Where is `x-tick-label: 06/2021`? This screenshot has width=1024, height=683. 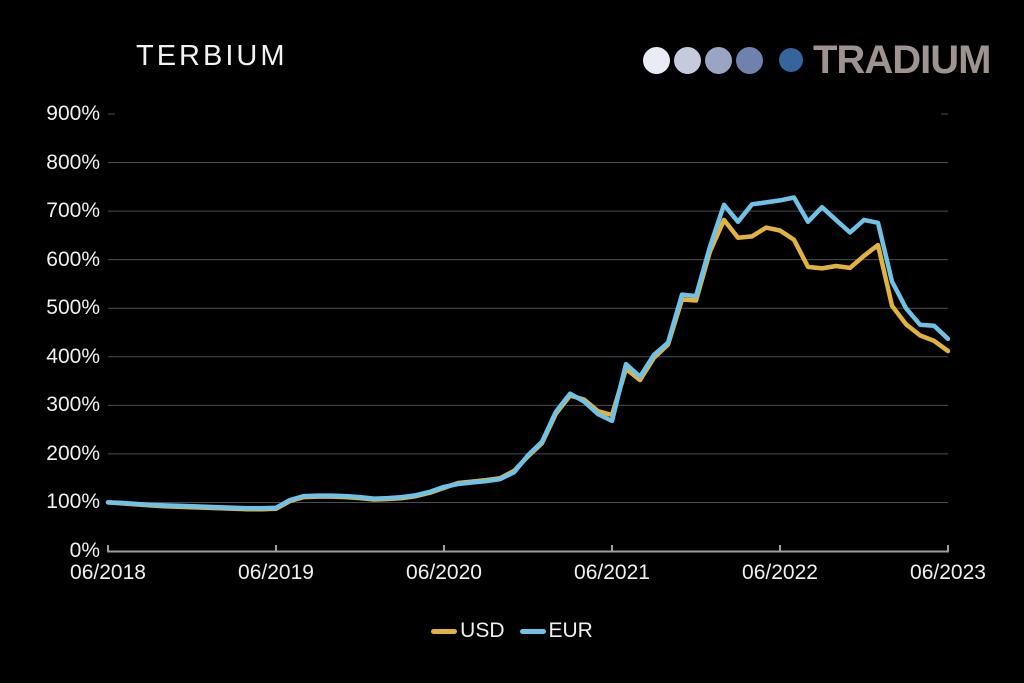
x-tick-label: 06/2021 is located at coordinates (612, 572).